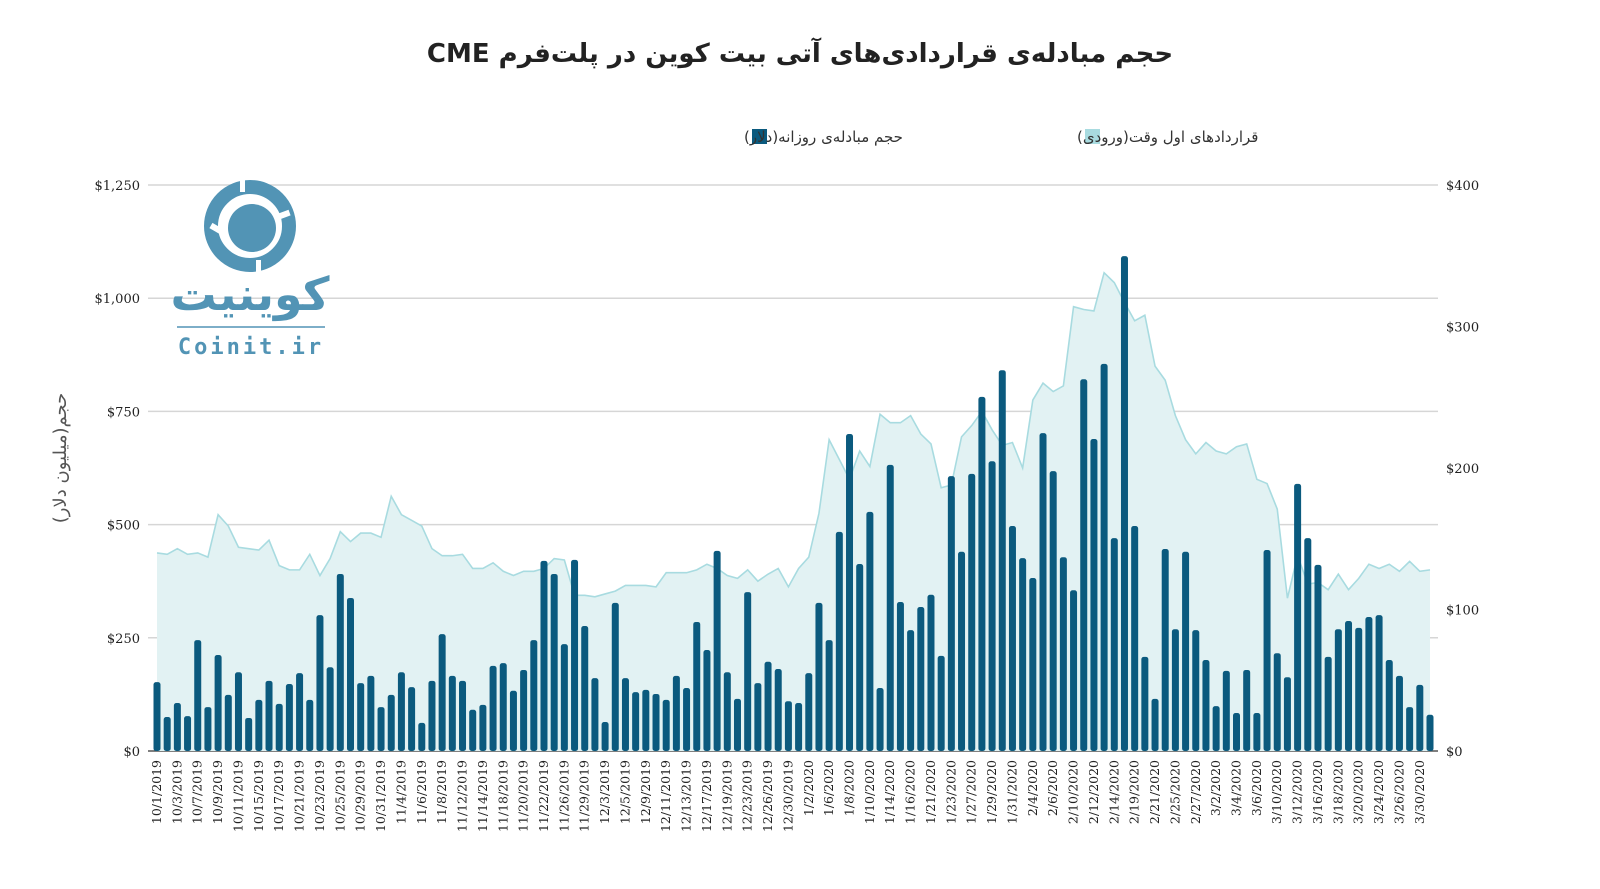 The height and width of the screenshot is (889, 1600). Describe the element at coordinates (502, 796) in the screenshot. I see `x-tick-label: 11/18/2019` at that location.